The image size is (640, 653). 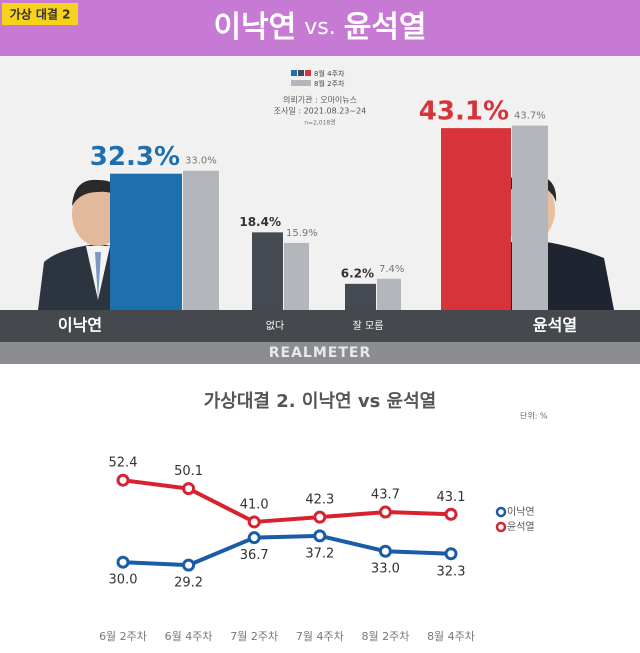 I want to click on x-tick-label: 6월 4주차, so click(x=189, y=636).